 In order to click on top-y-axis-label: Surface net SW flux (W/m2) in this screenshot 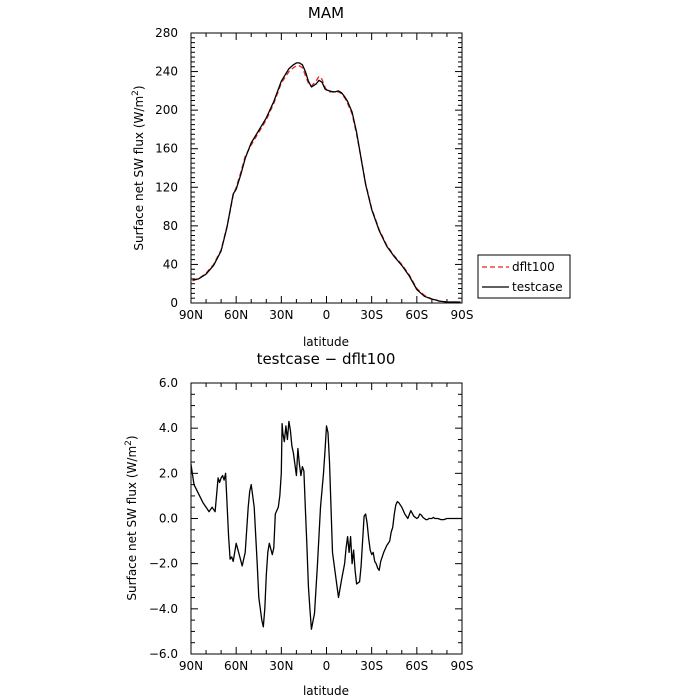, I will do `click(138, 167)`.